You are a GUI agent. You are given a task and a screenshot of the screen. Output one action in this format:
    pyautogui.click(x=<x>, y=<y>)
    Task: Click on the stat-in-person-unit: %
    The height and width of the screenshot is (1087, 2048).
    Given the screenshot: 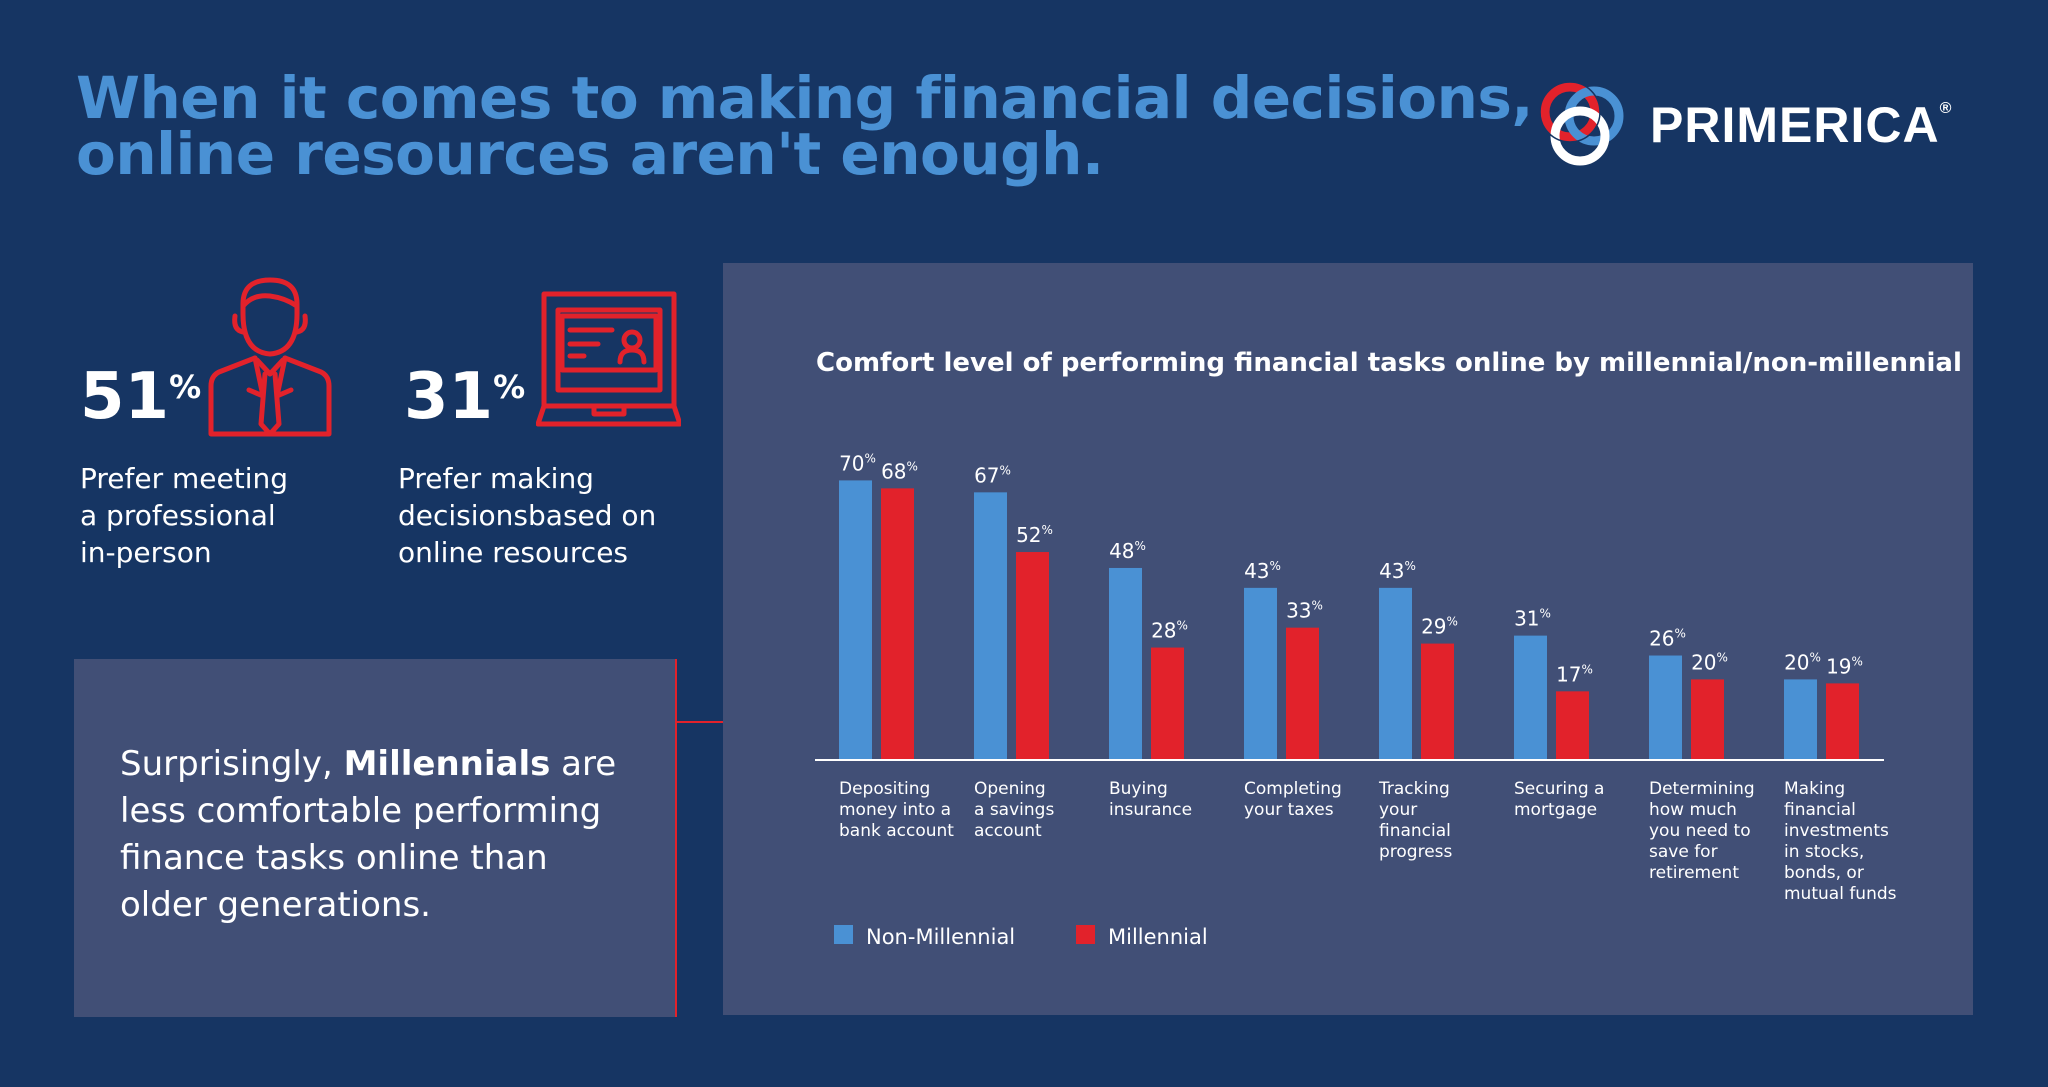 What is the action you would take?
    pyautogui.click(x=185, y=387)
    